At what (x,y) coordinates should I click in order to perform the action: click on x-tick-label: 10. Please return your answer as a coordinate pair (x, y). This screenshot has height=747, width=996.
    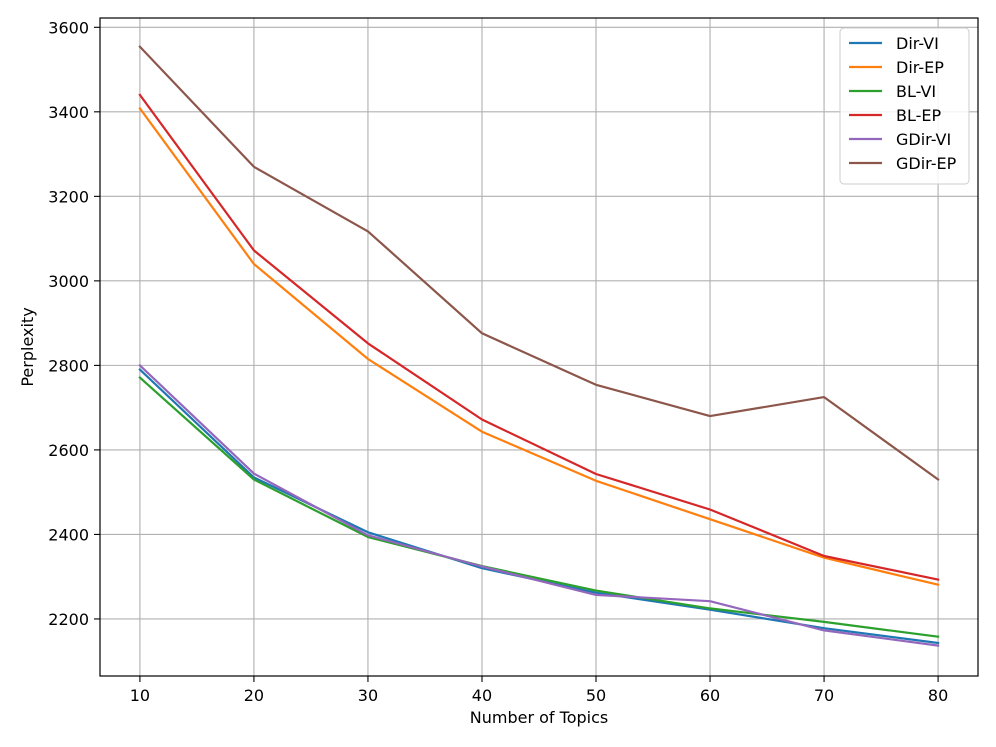
    Looking at the image, I should click on (140, 695).